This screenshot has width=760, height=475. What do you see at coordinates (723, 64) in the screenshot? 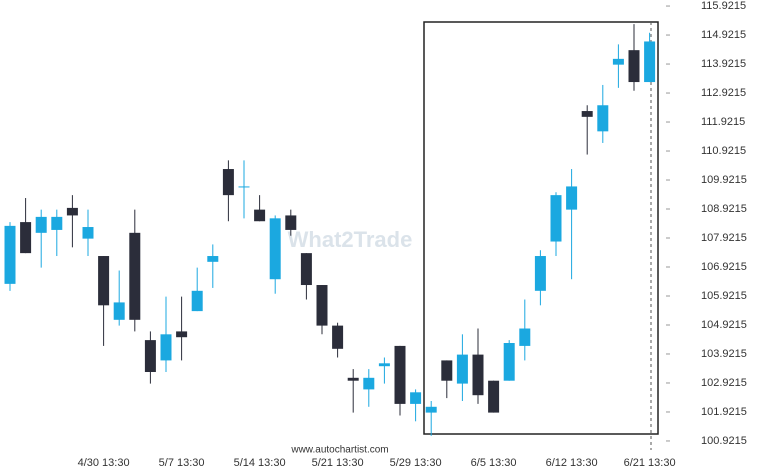
I see `y-tick-label: 113.9215` at bounding box center [723, 64].